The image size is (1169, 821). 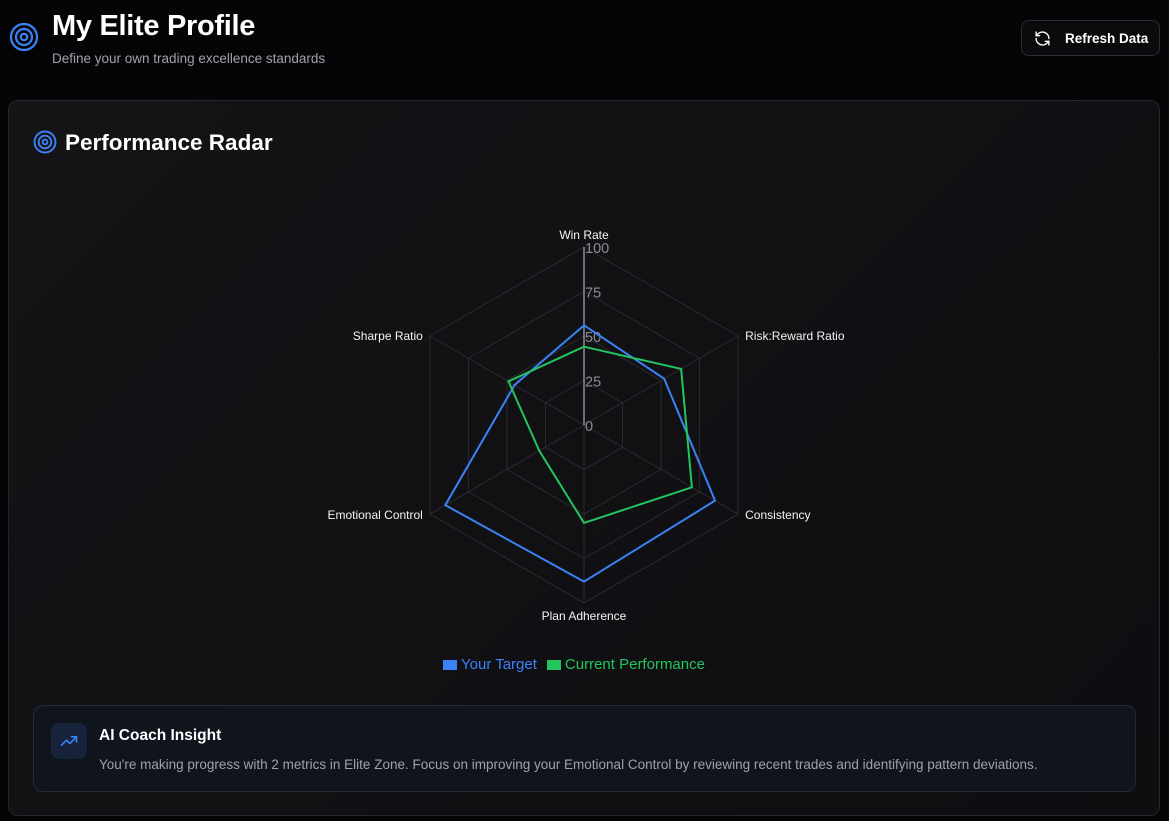 I want to click on insight-title: AI Coach Insight, so click(x=160, y=735).